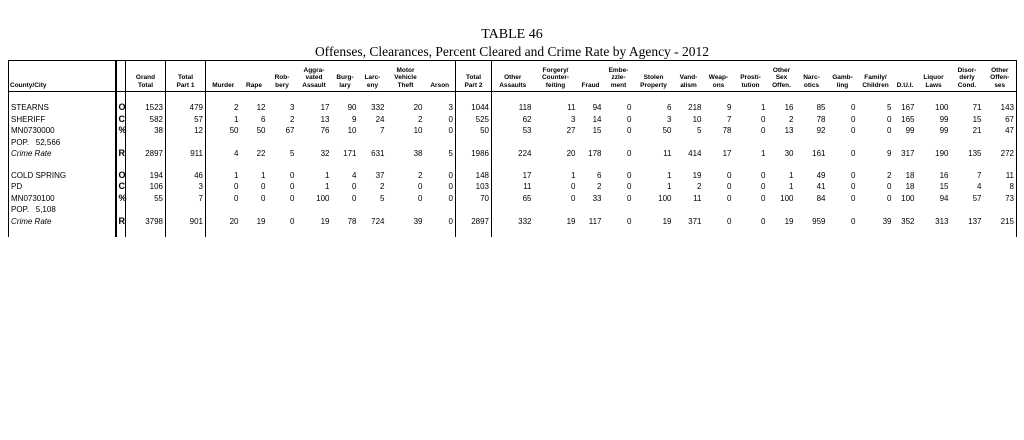 This screenshot has height=440, width=1024. Describe the element at coordinates (440, 85) in the screenshot. I see `header-line: Arson` at that location.